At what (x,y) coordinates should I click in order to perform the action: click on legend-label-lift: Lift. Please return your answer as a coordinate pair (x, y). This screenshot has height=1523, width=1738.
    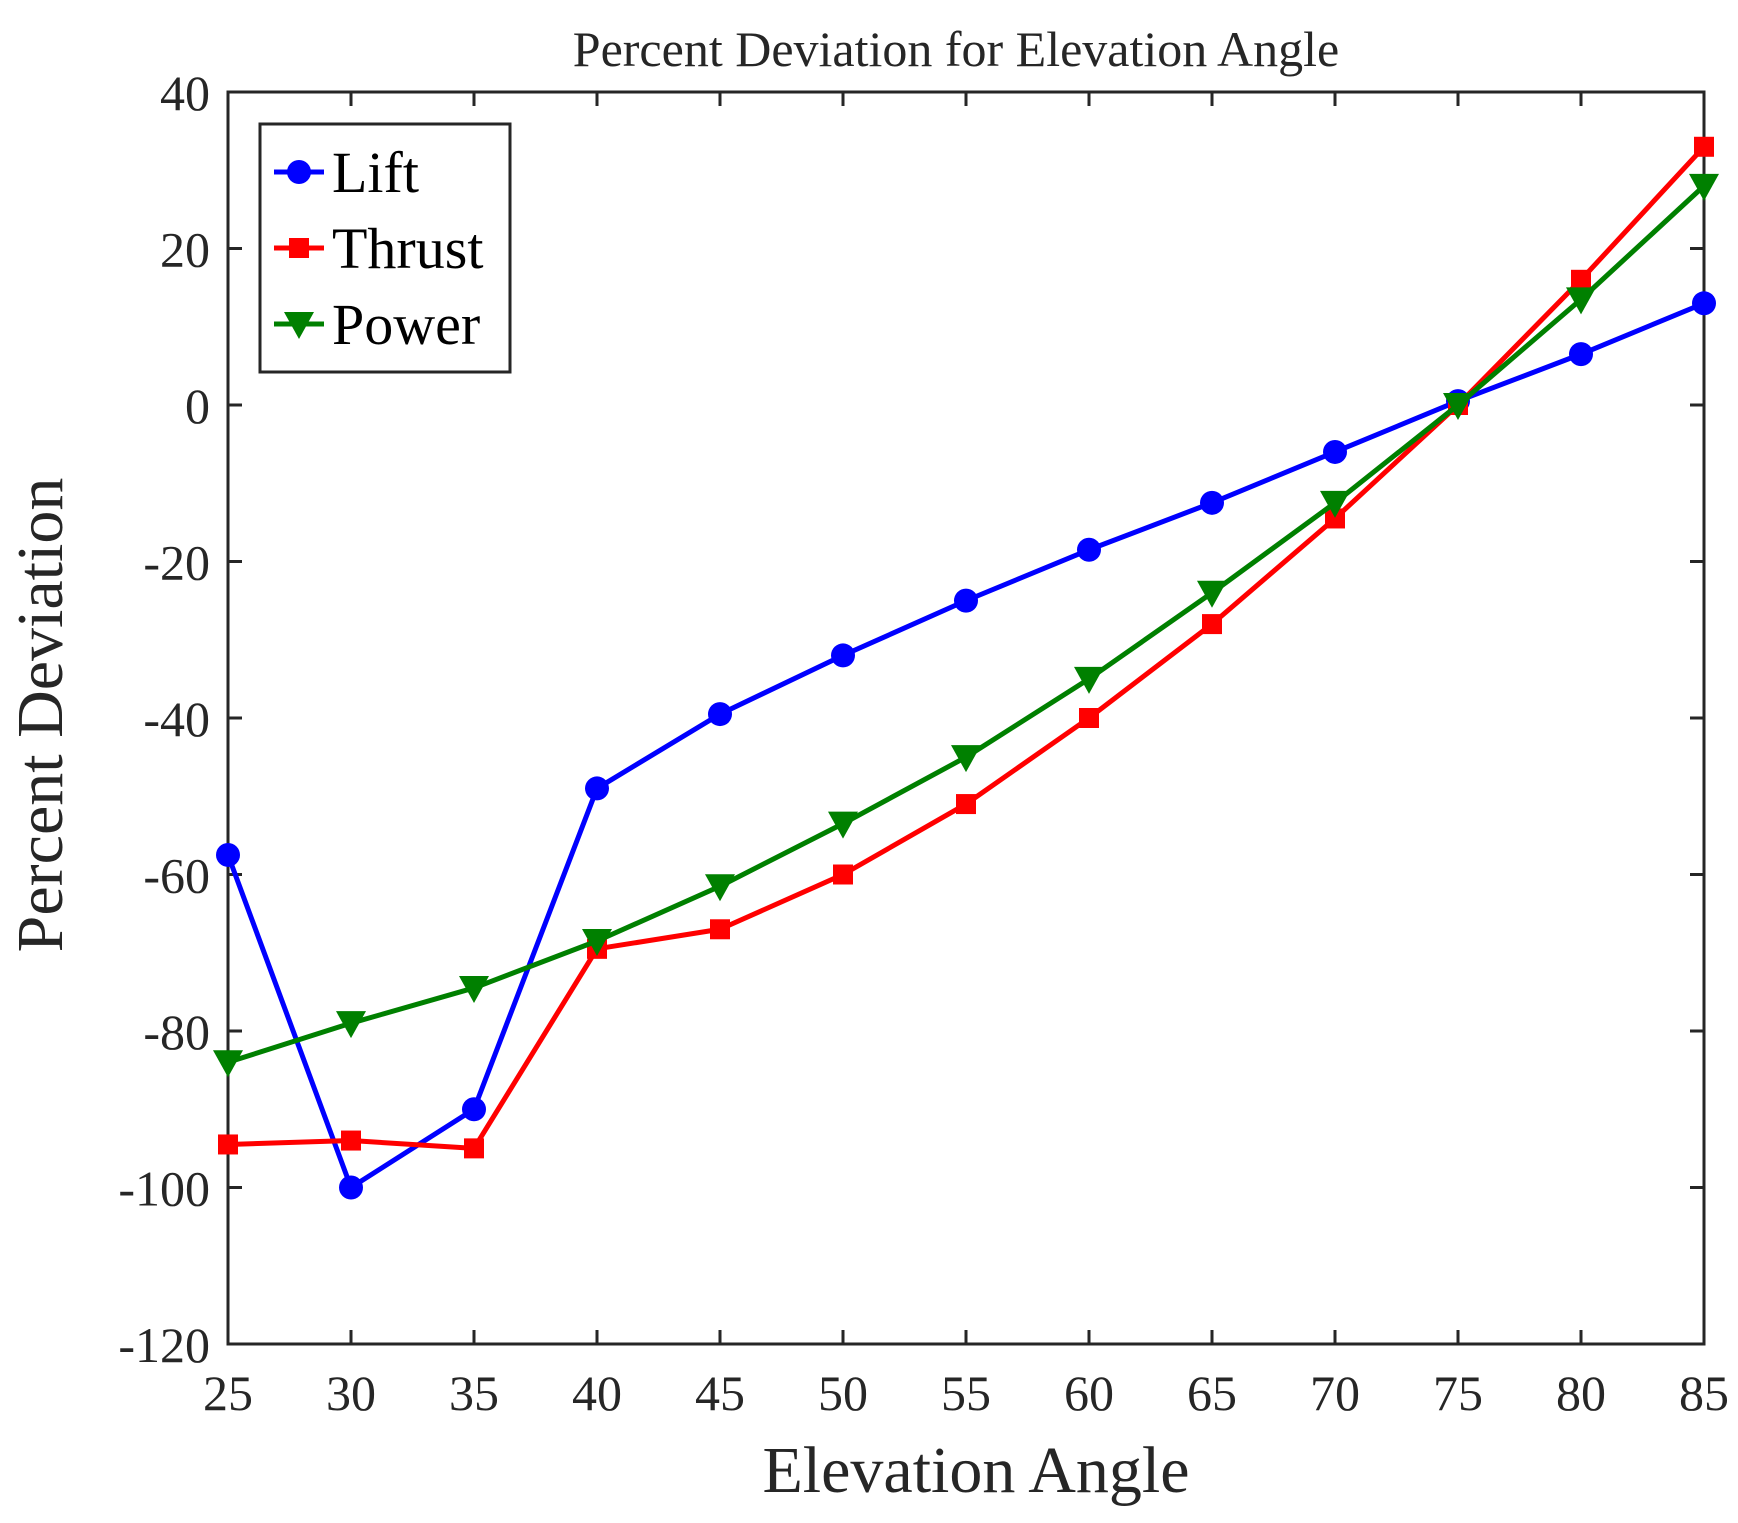
    Looking at the image, I should click on (375, 172).